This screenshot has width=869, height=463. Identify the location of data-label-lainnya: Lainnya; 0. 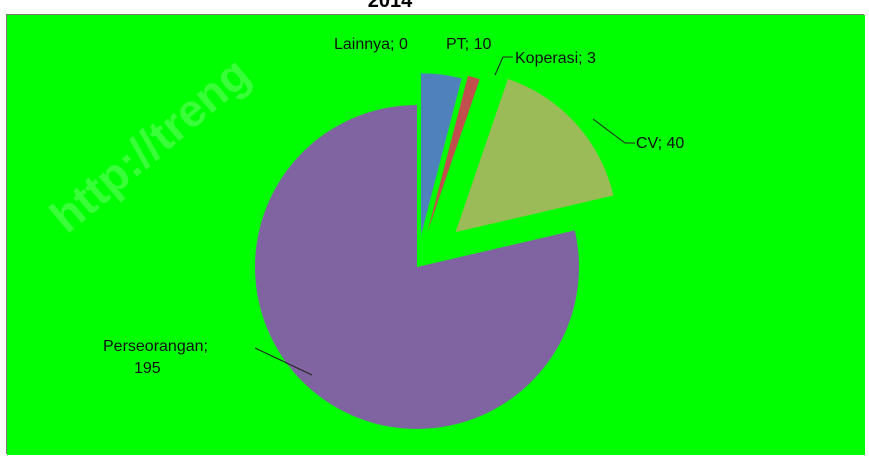
(371, 44).